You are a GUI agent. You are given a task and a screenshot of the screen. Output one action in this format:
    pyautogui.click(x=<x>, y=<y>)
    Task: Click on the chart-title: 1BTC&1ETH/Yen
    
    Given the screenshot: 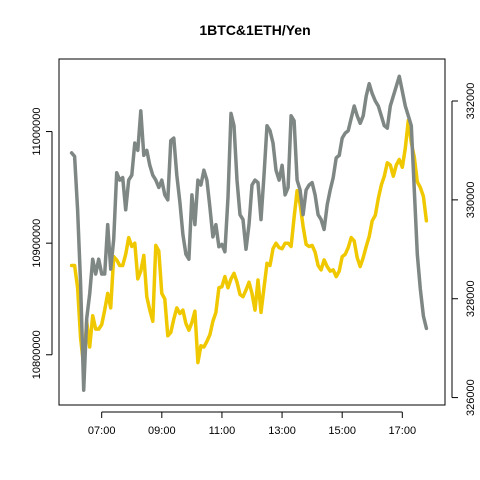 What is the action you would take?
    pyautogui.click(x=254, y=30)
    